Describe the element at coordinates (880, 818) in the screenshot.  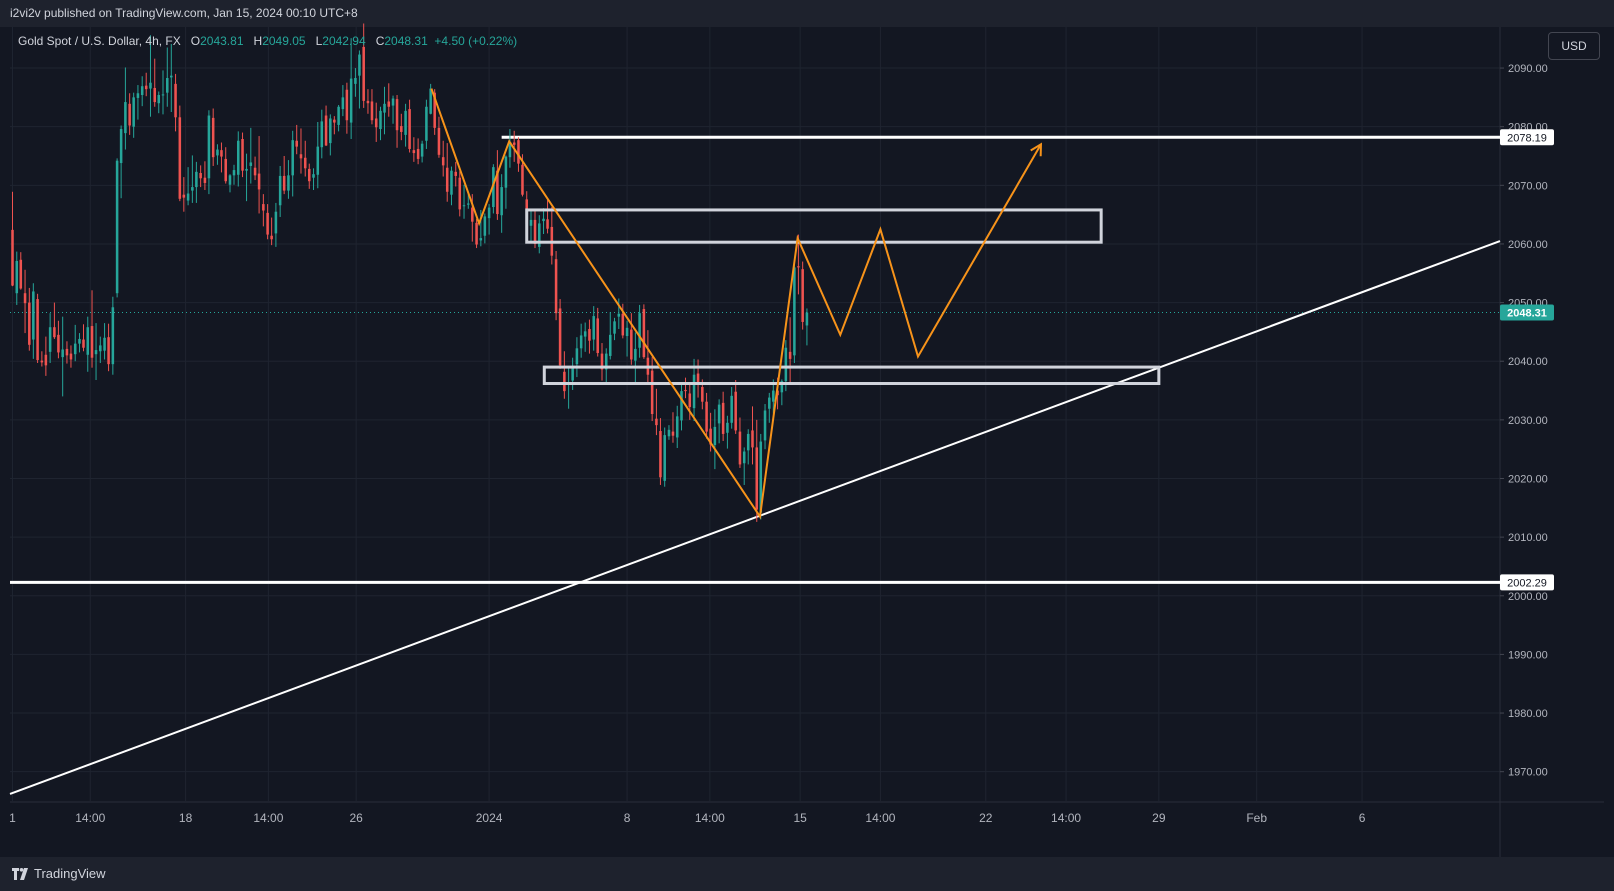
I see `time-tick-label: 14:00` at that location.